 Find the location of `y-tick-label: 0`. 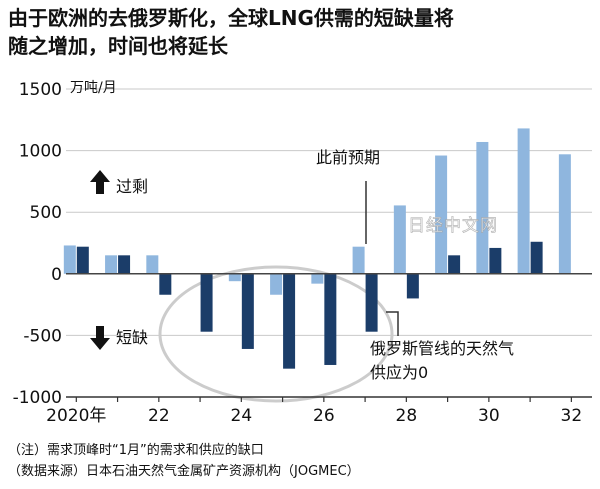

y-tick-label: 0 is located at coordinates (56, 275).